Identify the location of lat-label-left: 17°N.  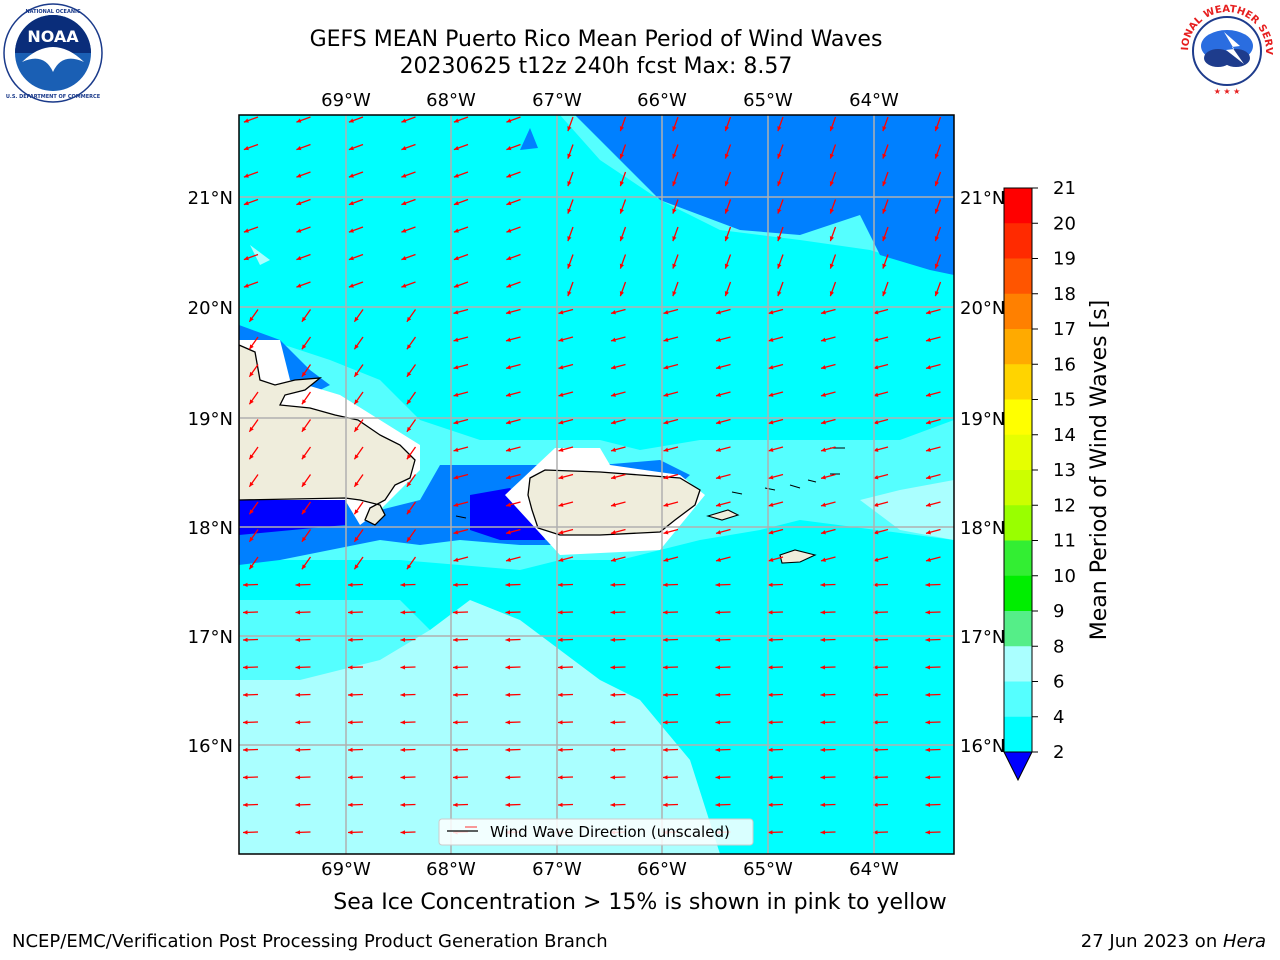
(210, 637).